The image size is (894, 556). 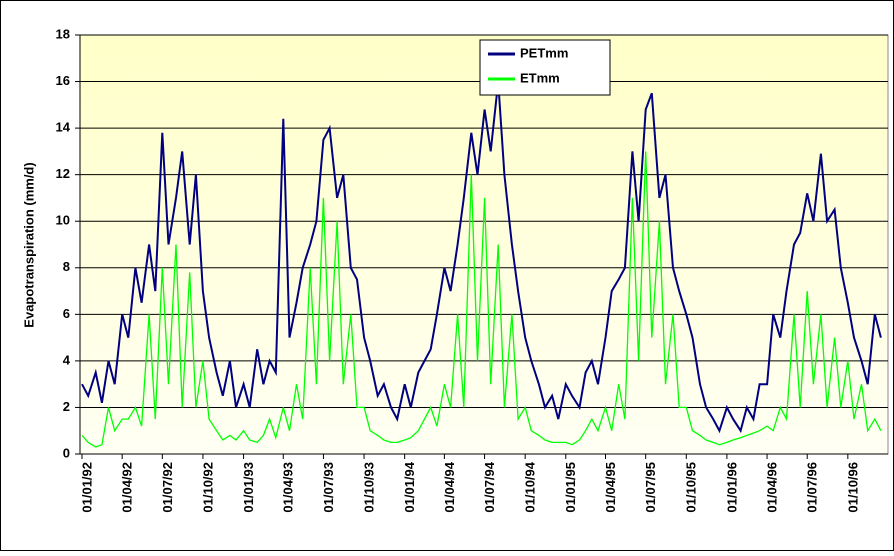 I want to click on x-tick-label: 01/04/92, so click(x=127, y=487).